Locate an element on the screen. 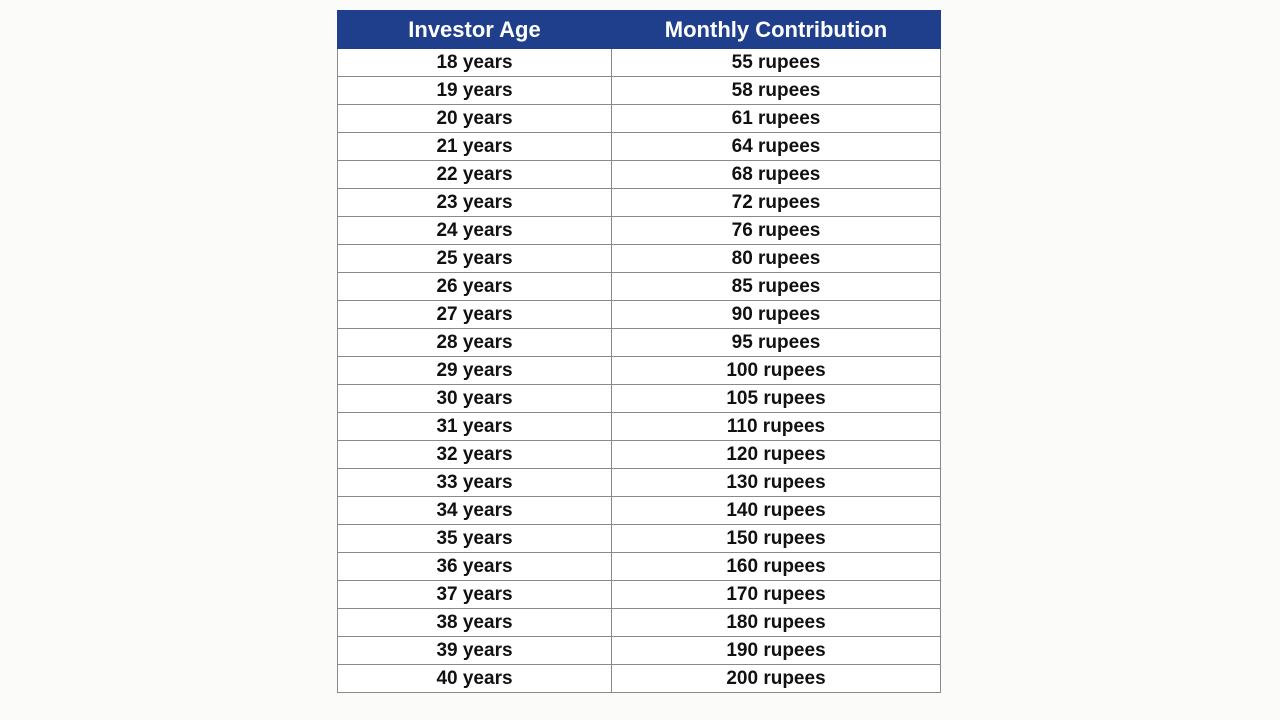  age-cell: 26 years is located at coordinates (474, 286).